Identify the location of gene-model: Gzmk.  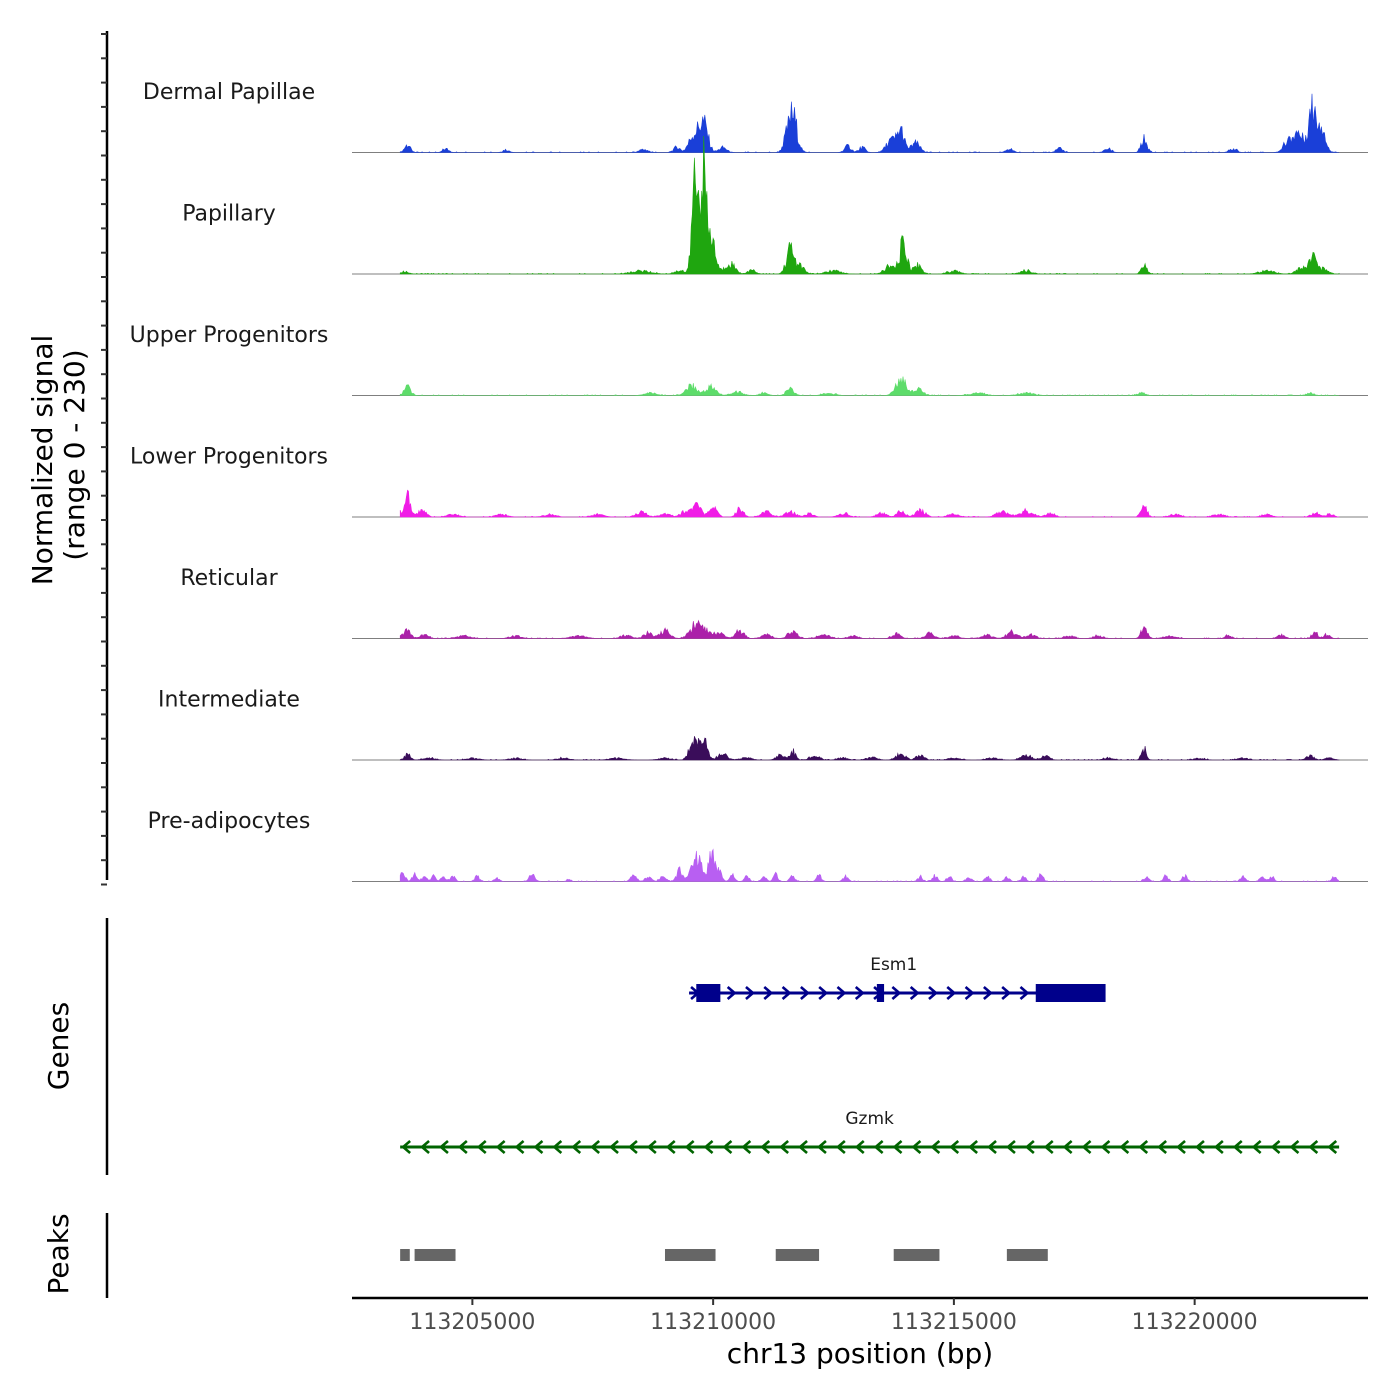
(870, 1131).